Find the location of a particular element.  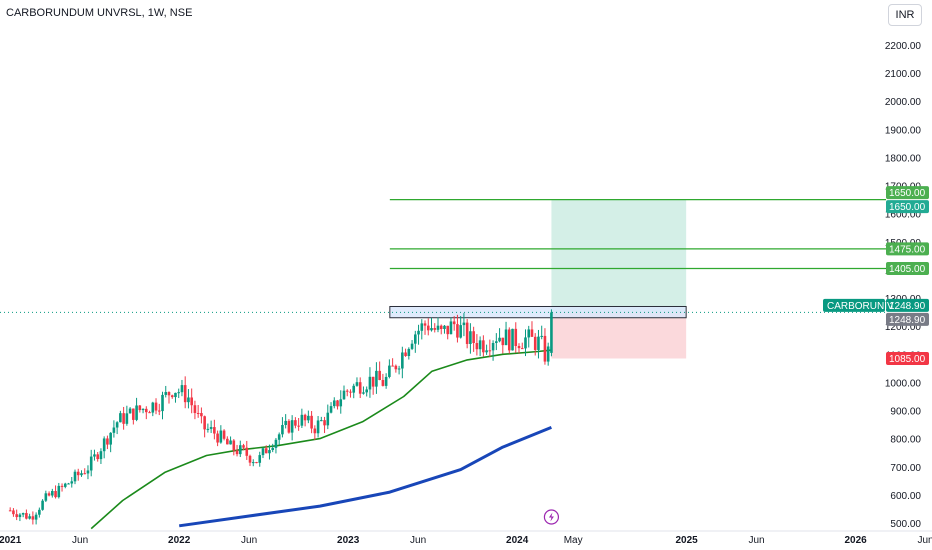

price-label-text: 1085.00 is located at coordinates (907, 359).